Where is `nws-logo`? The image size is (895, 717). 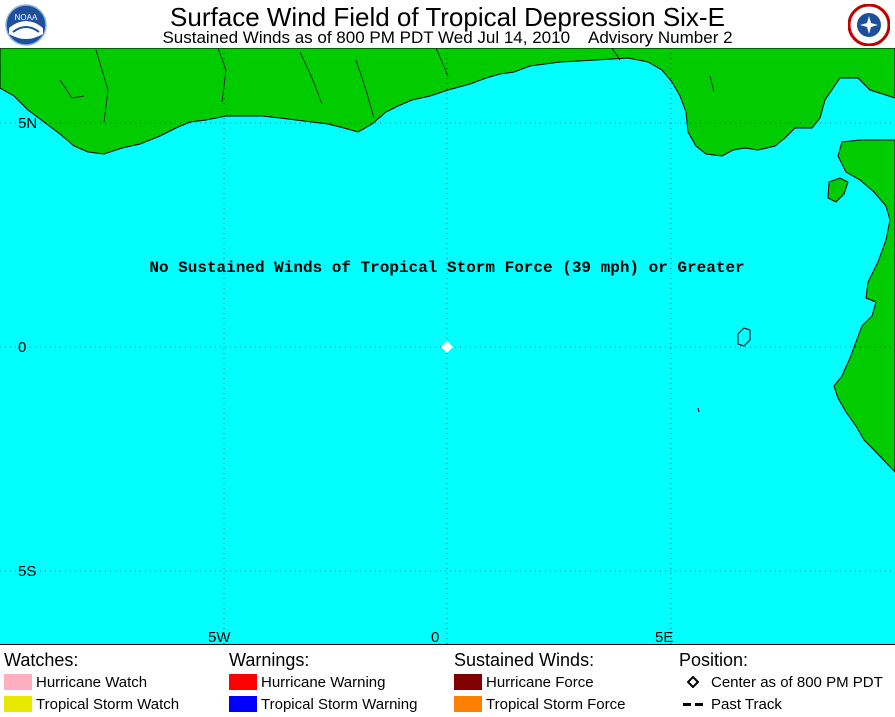
nws-logo is located at coordinates (869, 25).